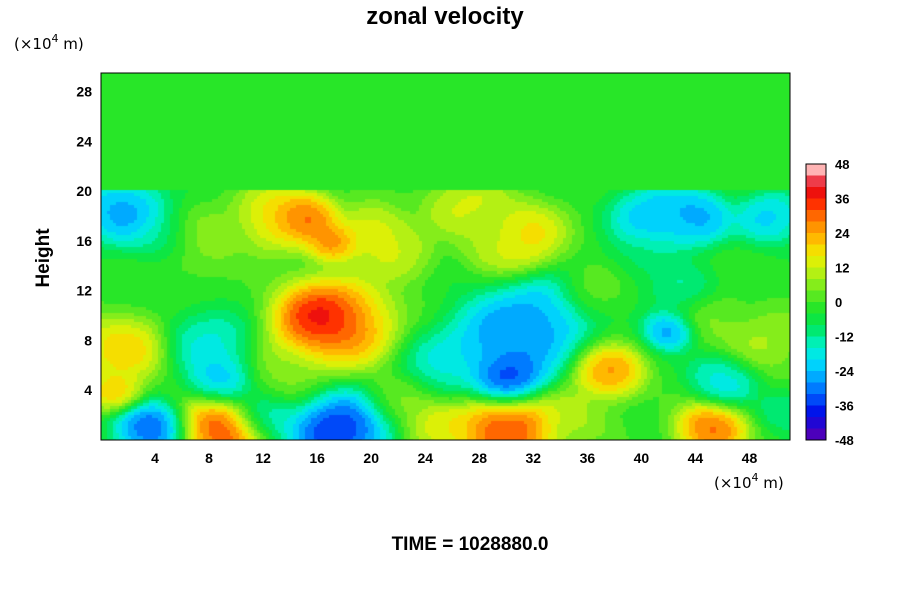  What do you see at coordinates (844, 406) in the screenshot?
I see `colorbar-tick-label: -36` at bounding box center [844, 406].